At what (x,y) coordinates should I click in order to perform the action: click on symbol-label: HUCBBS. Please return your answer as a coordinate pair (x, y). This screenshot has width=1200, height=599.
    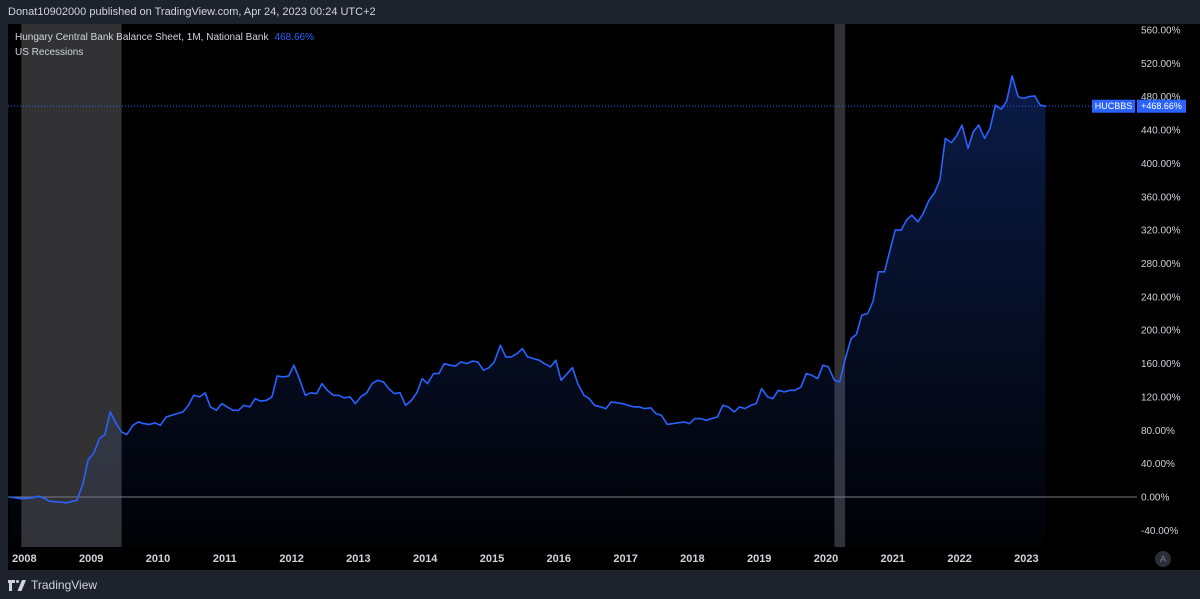
    Looking at the image, I should click on (1114, 106).